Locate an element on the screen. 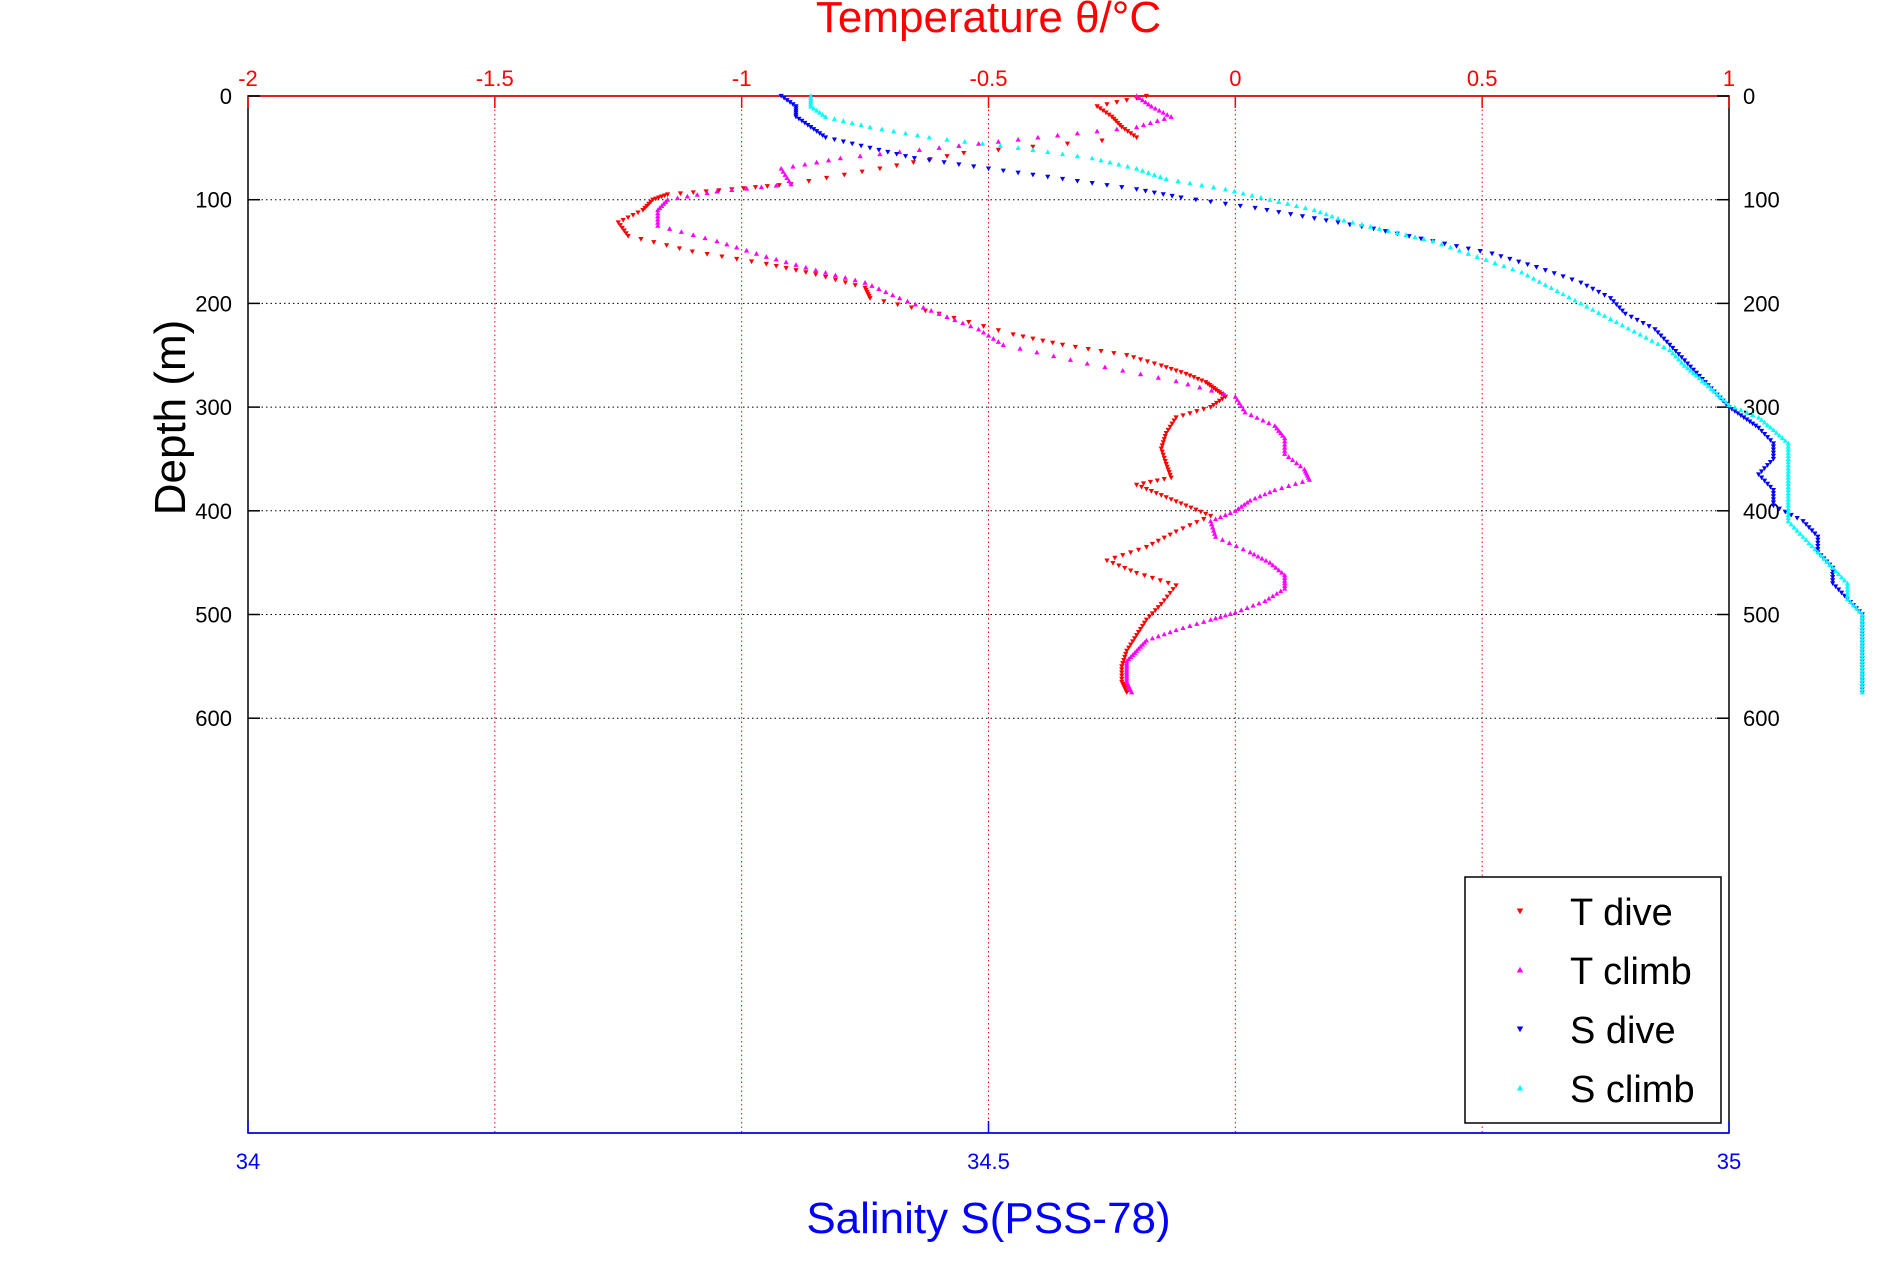  depth-tick-label: 600 is located at coordinates (213, 718).